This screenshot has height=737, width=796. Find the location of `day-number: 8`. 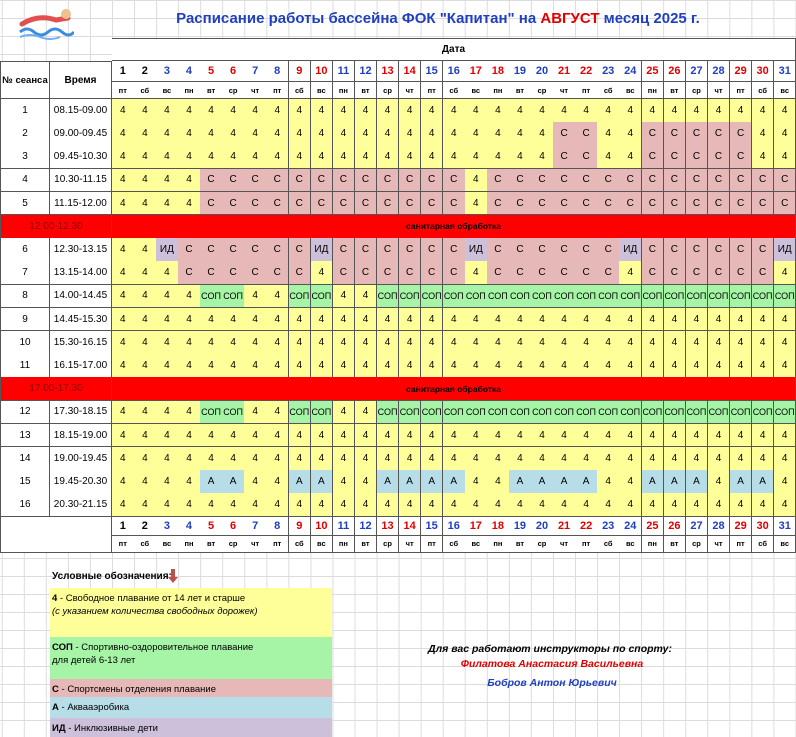

day-number: 8 is located at coordinates (277, 71).